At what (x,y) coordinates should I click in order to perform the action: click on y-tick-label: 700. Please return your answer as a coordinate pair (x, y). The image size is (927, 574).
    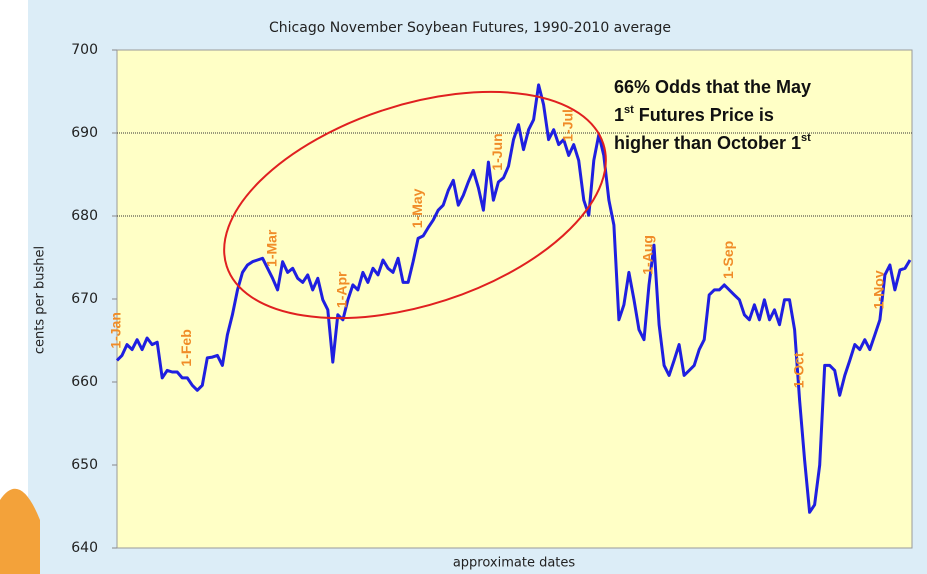
    Looking at the image, I should click on (84, 50).